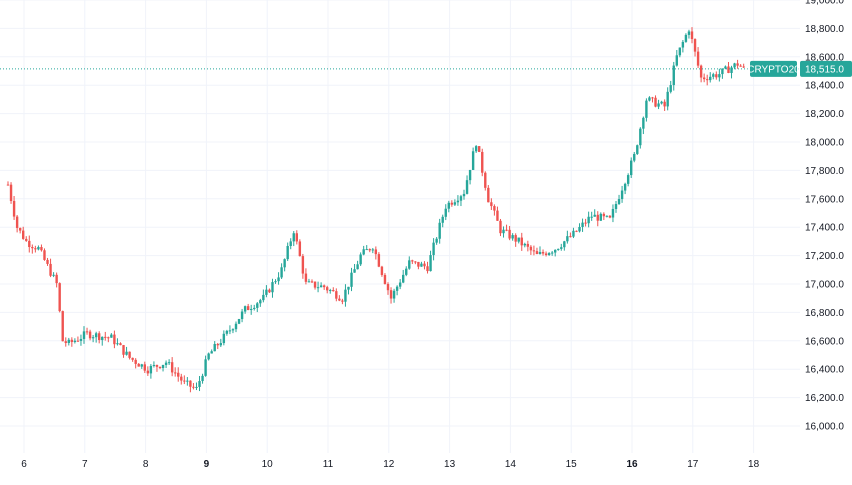 The image size is (852, 485). I want to click on x-tick-label: 9, so click(207, 464).